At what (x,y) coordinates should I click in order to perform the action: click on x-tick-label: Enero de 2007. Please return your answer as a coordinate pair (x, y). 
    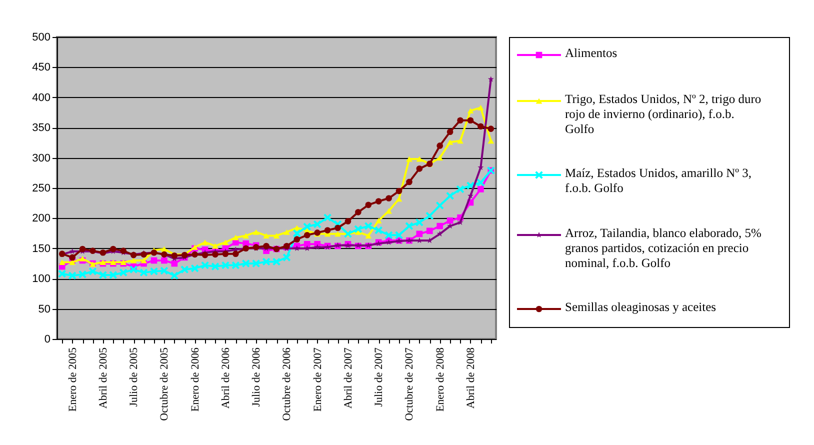
    Looking at the image, I should click on (318, 379).